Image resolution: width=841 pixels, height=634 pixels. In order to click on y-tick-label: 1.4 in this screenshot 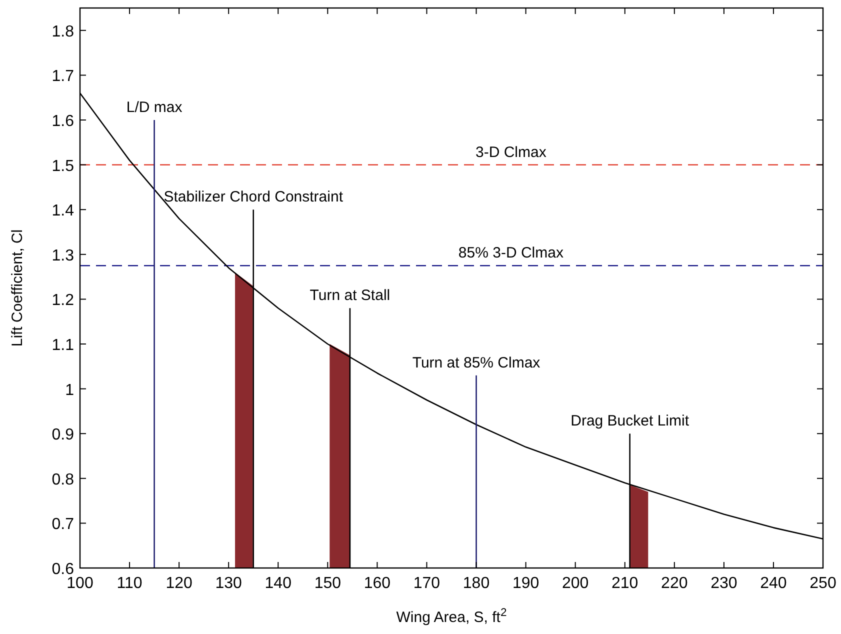, I will do `click(63, 211)`.